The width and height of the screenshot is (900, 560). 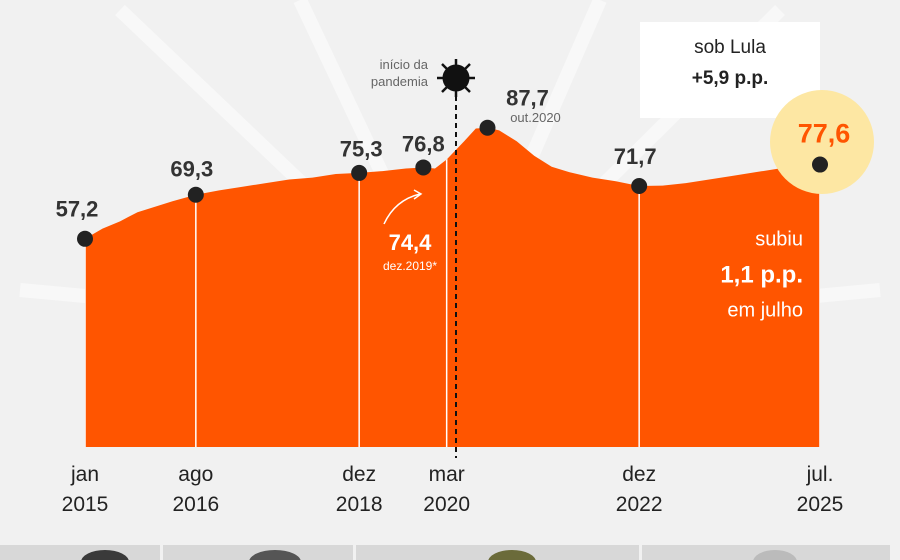 What do you see at coordinates (820, 489) in the screenshot?
I see `x-tick-label: jul. 2025` at bounding box center [820, 489].